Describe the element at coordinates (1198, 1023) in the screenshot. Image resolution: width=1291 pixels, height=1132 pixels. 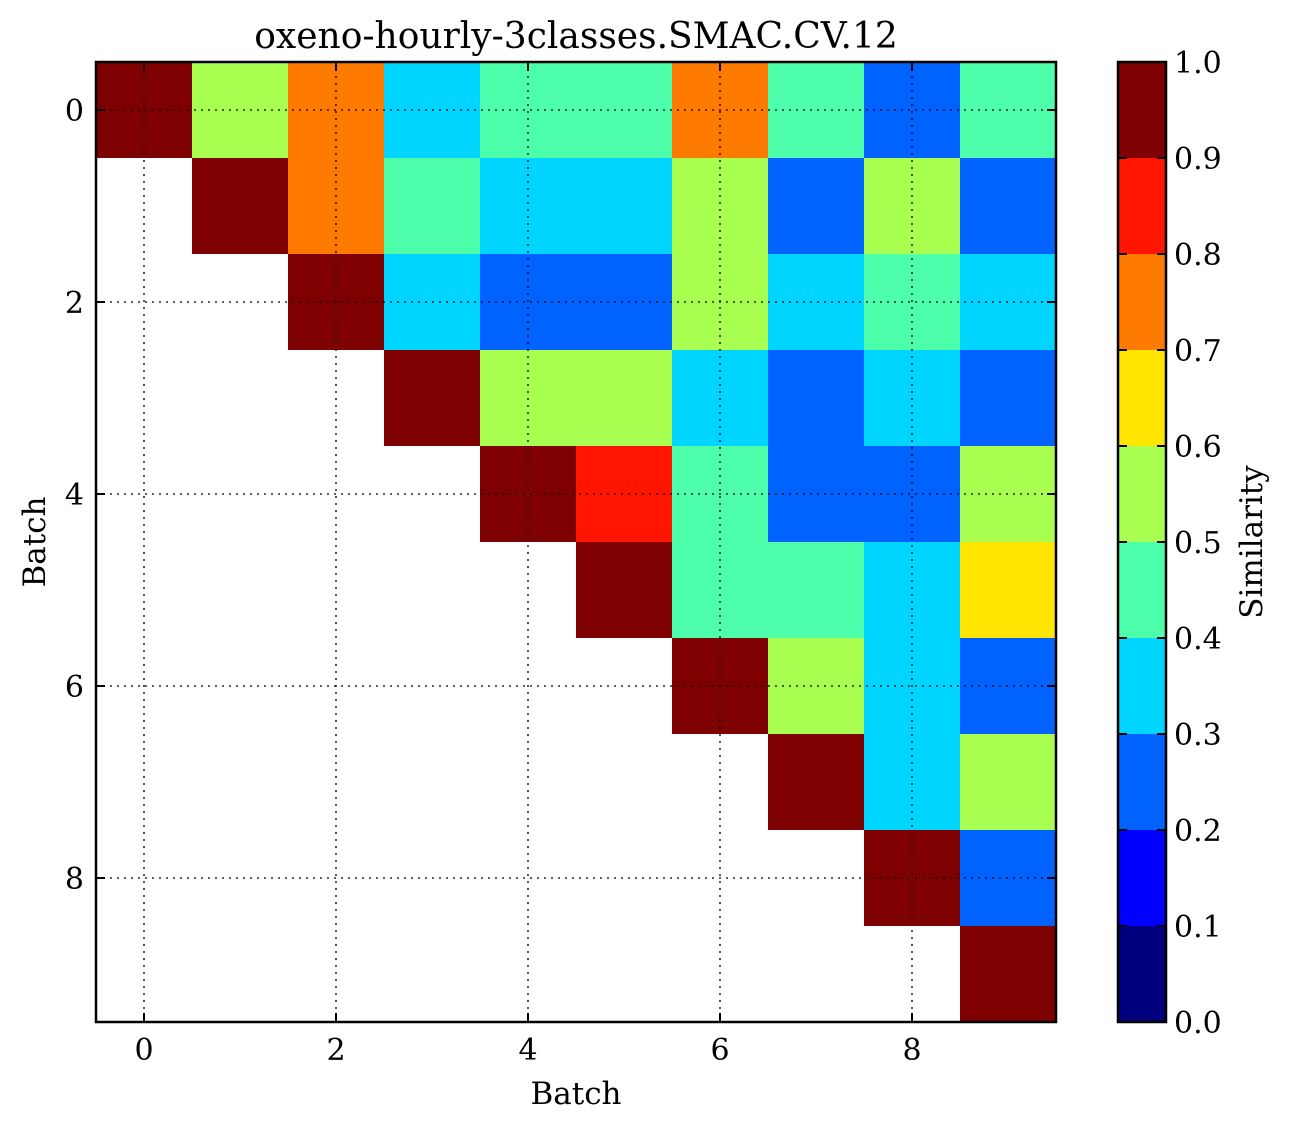
I see `colorbar-tick-label: 0.0` at that location.